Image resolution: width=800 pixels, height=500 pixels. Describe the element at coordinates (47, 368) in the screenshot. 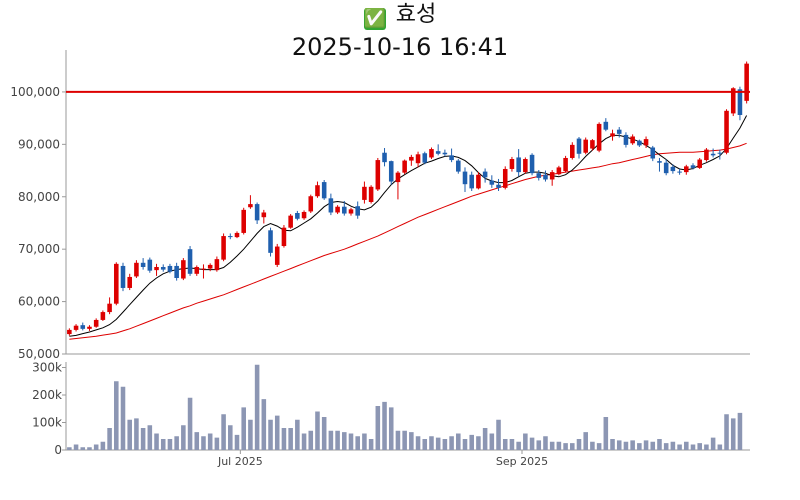

I see `volume-y-tick-label: 300k` at that location.